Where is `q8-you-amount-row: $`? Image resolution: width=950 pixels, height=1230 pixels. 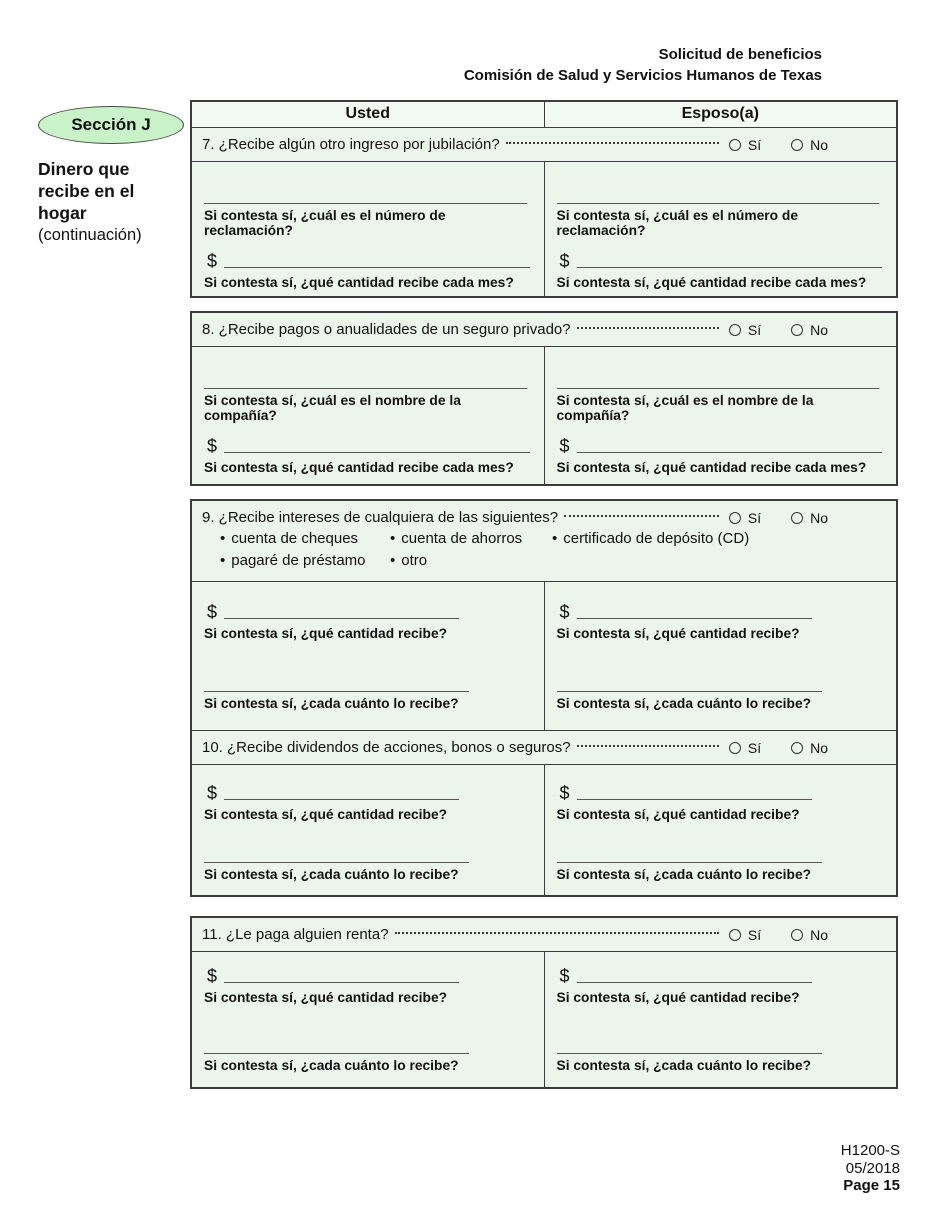 q8-you-amount-row: $ is located at coordinates (369, 446).